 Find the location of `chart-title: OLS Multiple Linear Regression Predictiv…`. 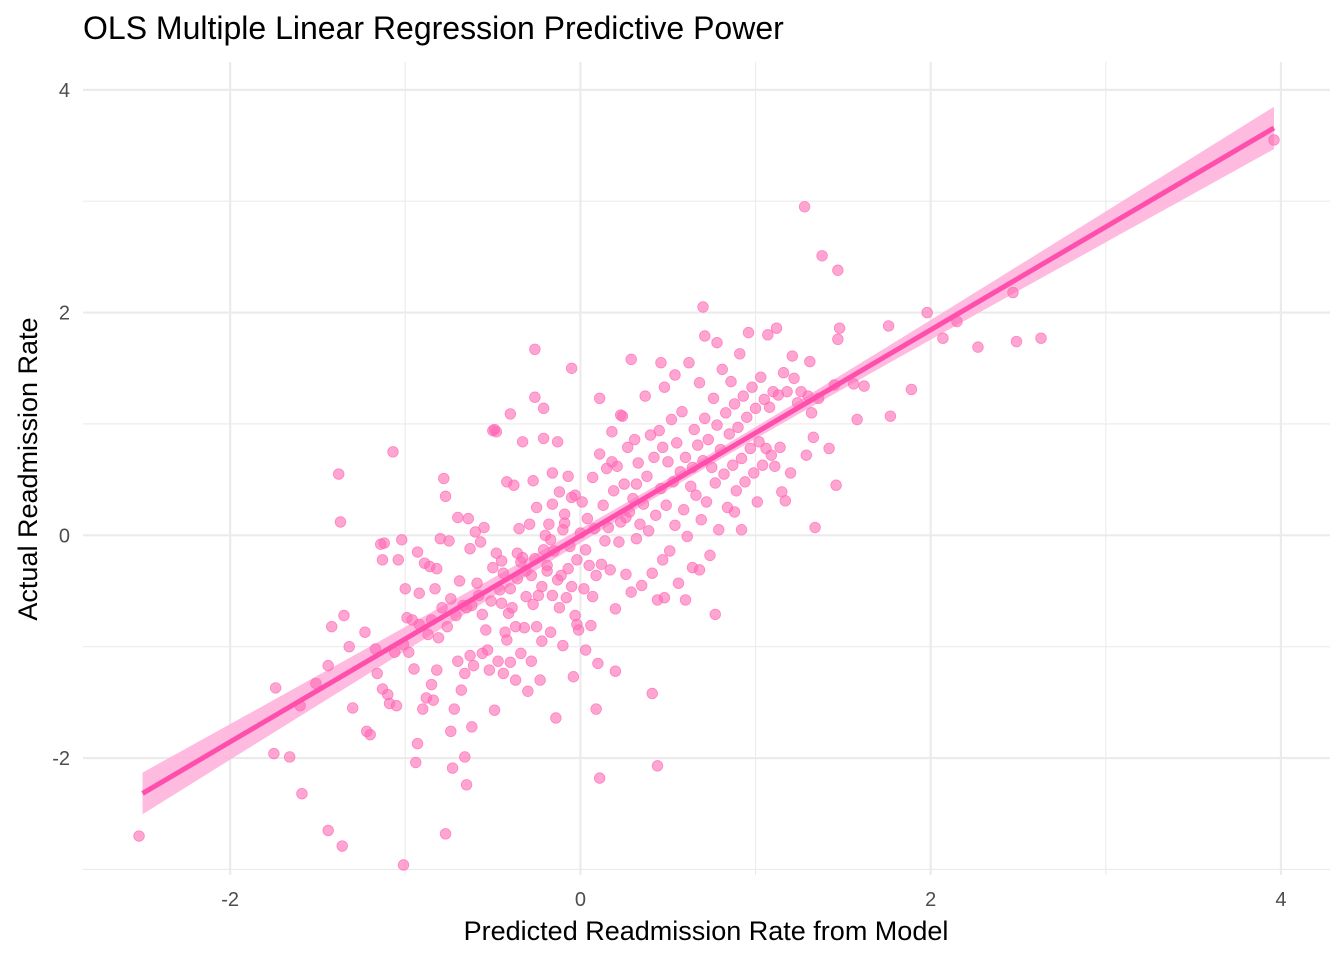

chart-title: OLS Multiple Linear Regression Predictiv… is located at coordinates (433, 28).